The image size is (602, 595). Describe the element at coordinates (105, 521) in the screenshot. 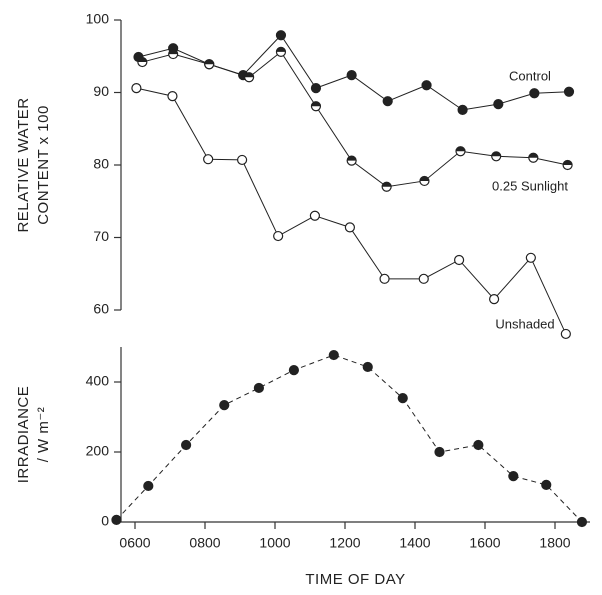

I see `y-tick-label: 0` at that location.